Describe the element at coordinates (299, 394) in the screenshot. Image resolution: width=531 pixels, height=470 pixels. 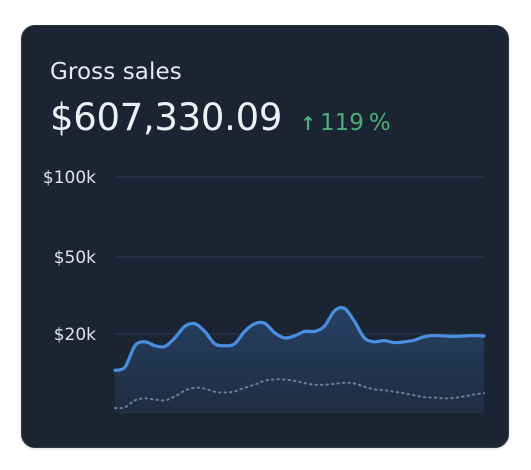
I see `comparison-series-line` at that location.